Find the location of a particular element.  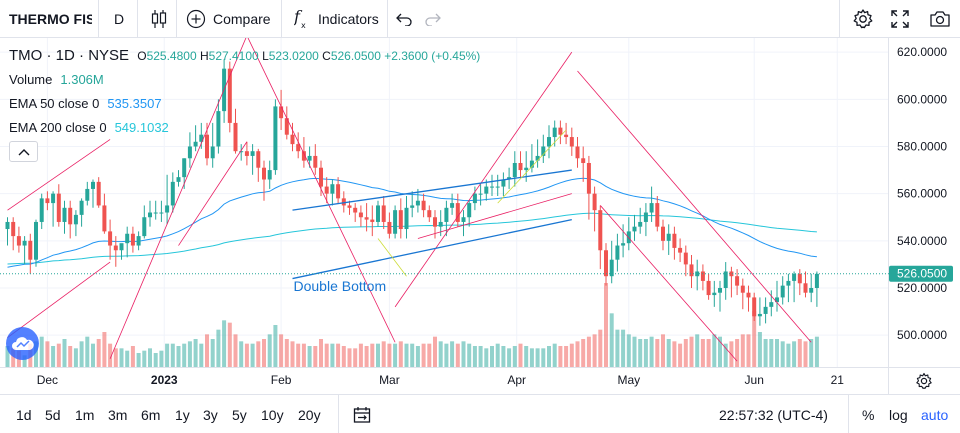

snapshot-button is located at coordinates (940, 19).